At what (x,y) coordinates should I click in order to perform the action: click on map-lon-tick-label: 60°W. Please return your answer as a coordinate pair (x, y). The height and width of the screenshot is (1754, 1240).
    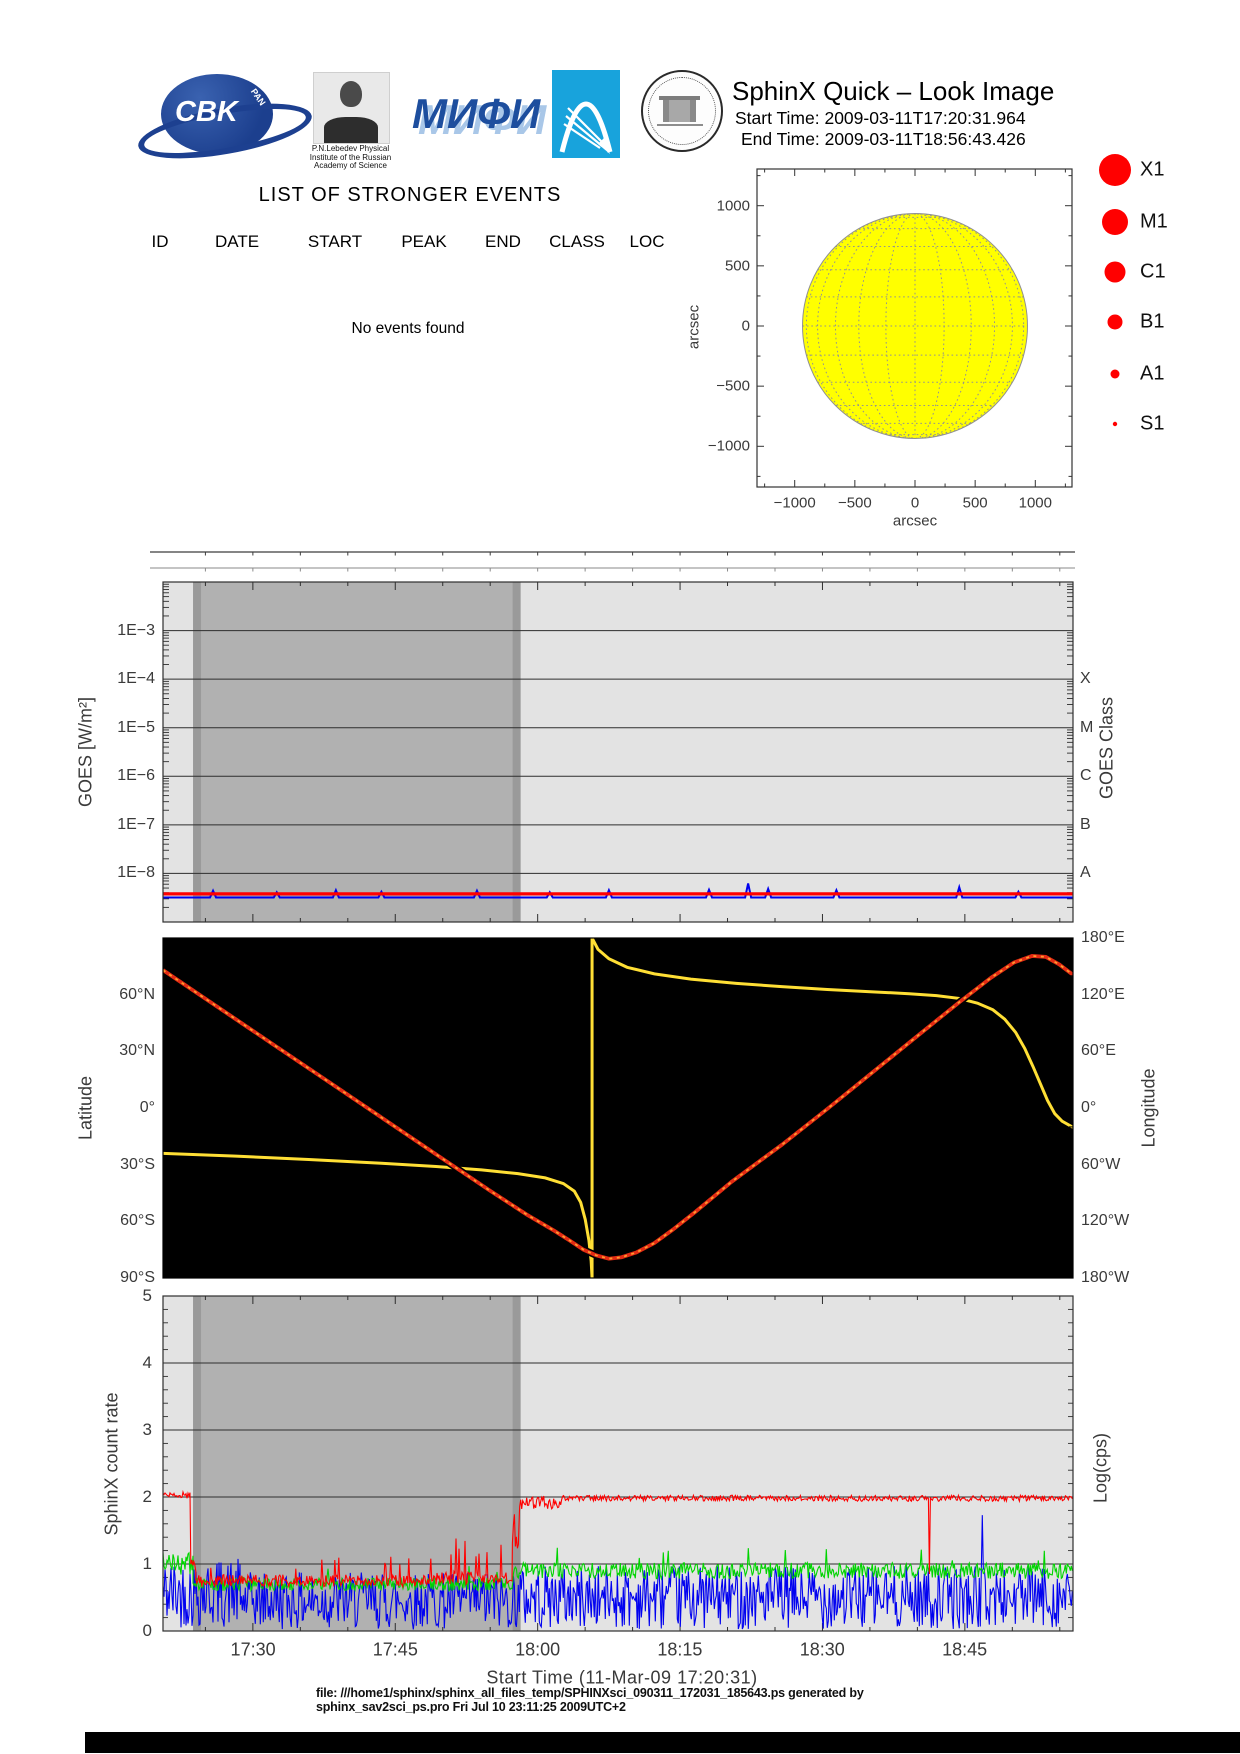
    Looking at the image, I should click on (1101, 1164).